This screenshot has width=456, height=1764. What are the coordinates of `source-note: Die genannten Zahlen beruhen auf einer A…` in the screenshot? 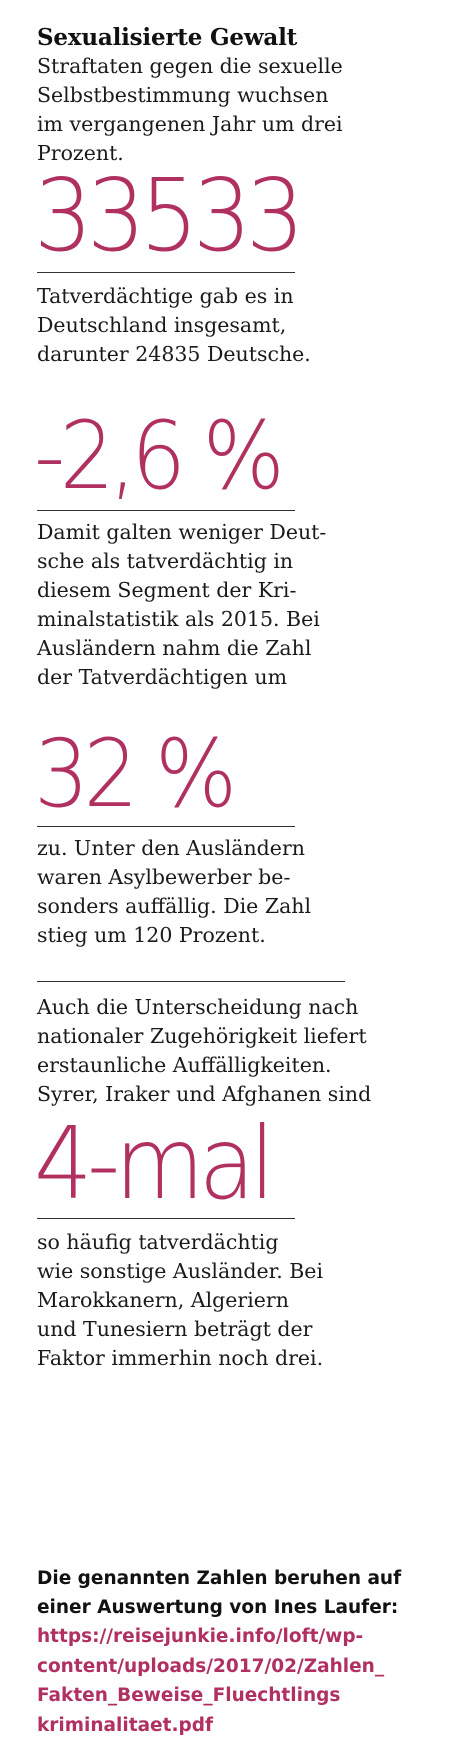 It's located at (219, 1593).